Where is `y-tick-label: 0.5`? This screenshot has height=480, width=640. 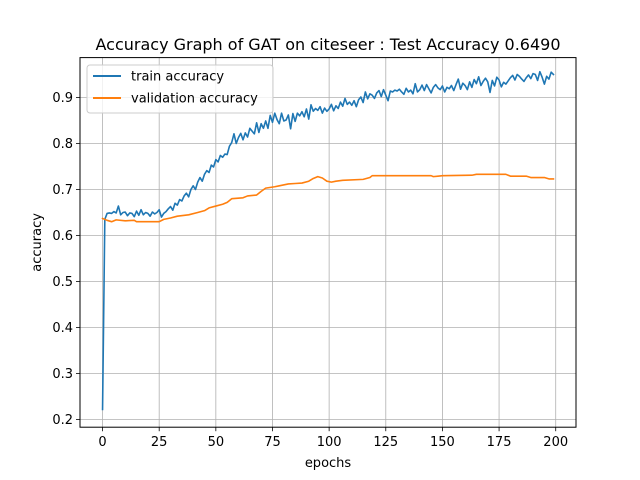 y-tick-label: 0.5 is located at coordinates (62, 282).